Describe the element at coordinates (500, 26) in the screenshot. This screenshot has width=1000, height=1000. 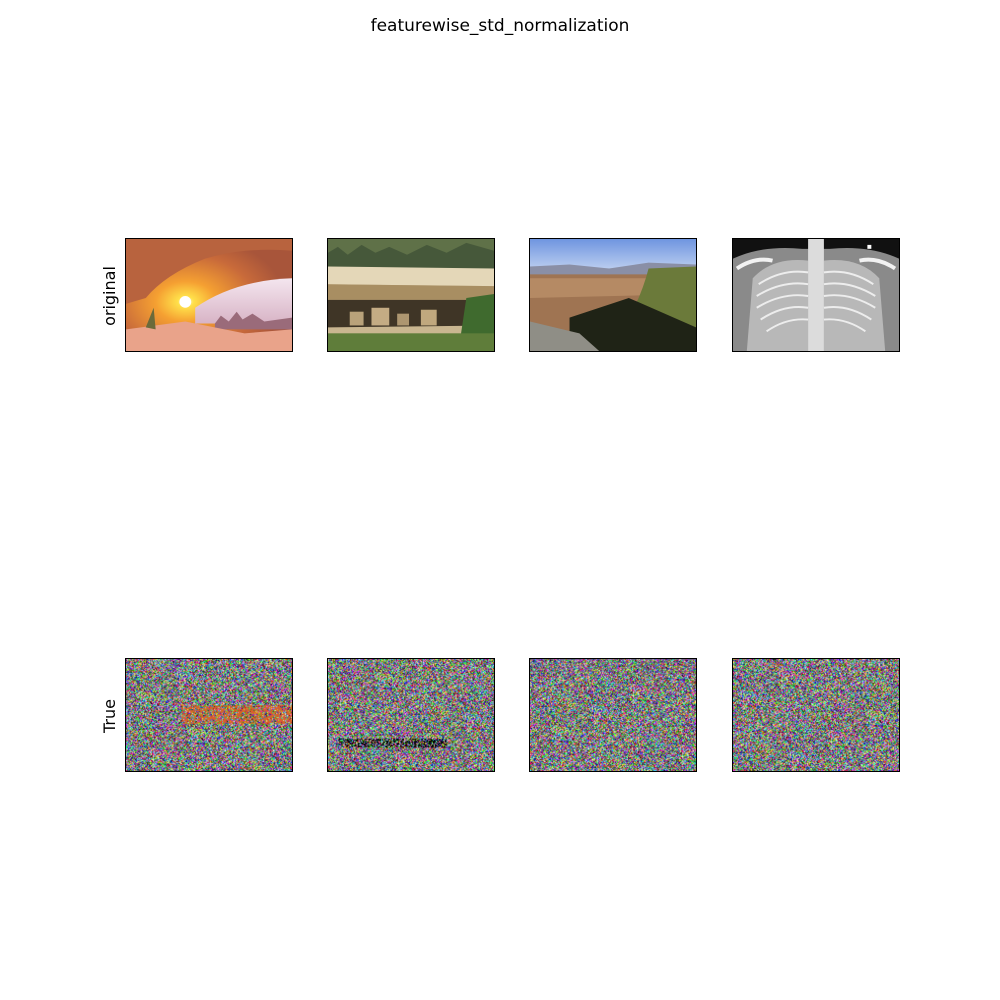
I see `figure-title: featurewise_std_normalization` at that location.